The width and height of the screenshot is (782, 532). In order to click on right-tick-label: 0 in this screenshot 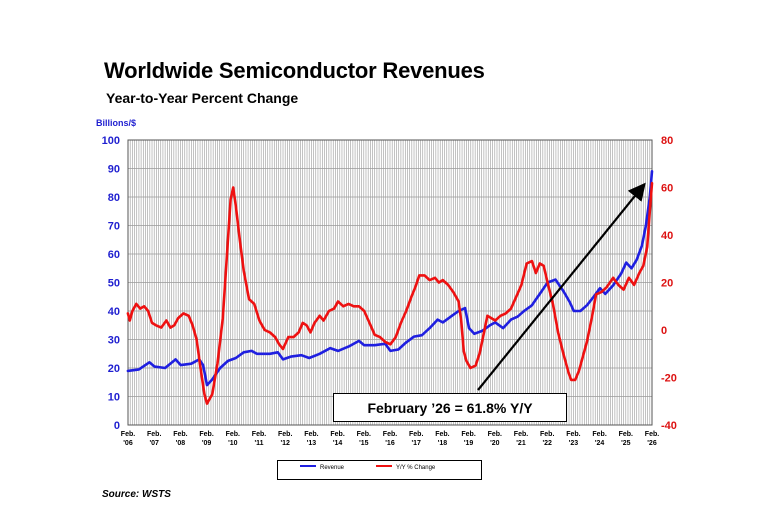, I will do `click(664, 331)`.